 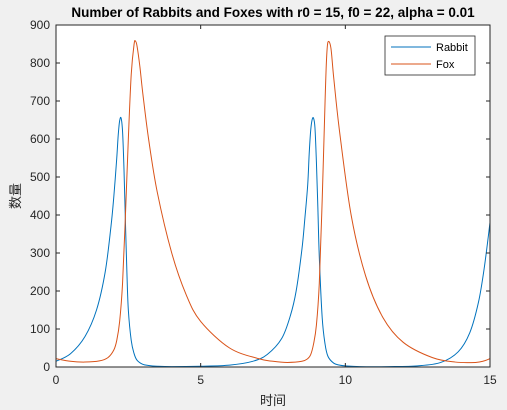 I want to click on x-tick-label: 5, so click(x=200, y=380).